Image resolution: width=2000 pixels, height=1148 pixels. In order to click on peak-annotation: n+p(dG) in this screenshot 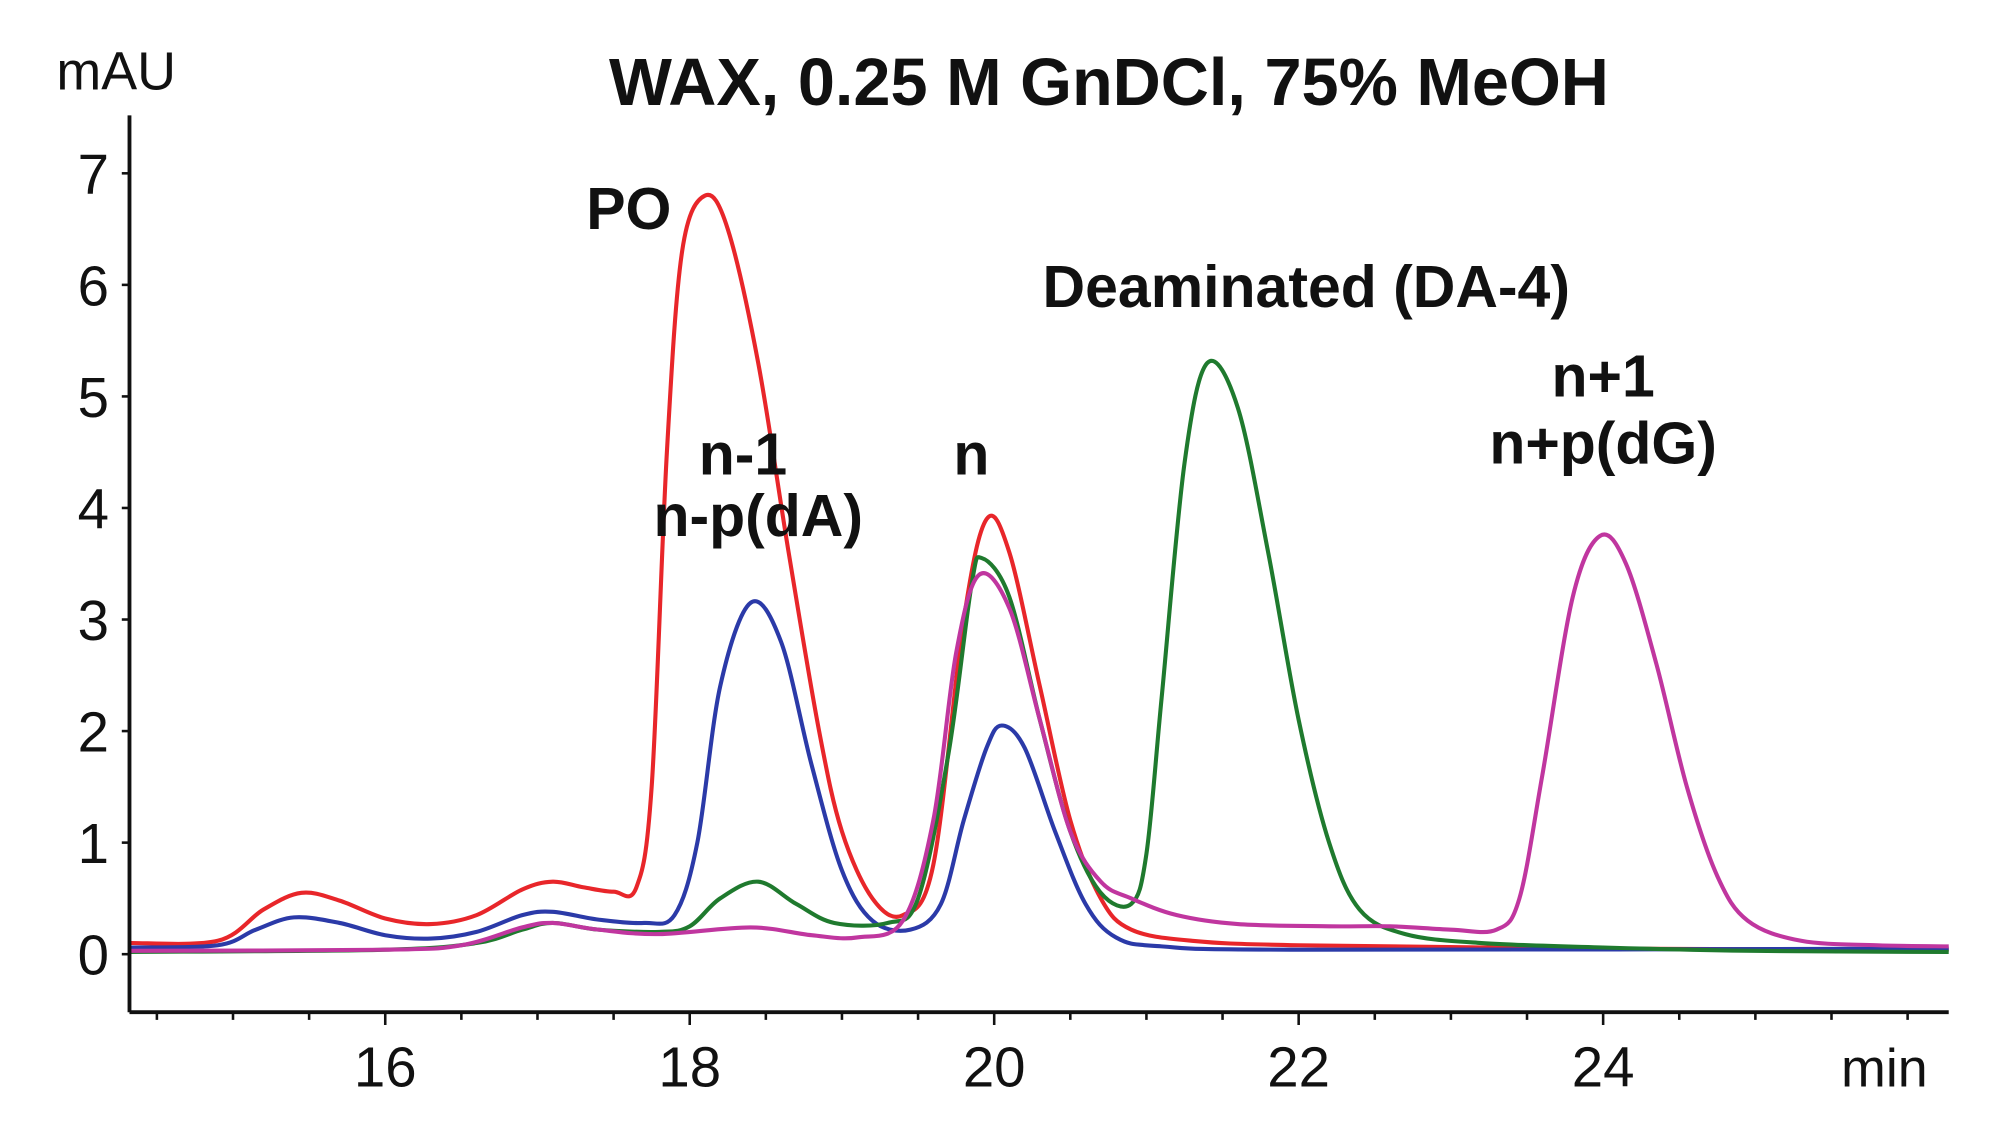, I will do `click(1603, 443)`.